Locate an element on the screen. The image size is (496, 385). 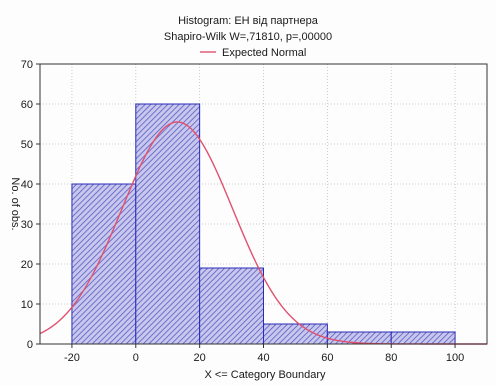
x-axis: -20 0 20 40 60 80 100 is located at coordinates (264, 354).